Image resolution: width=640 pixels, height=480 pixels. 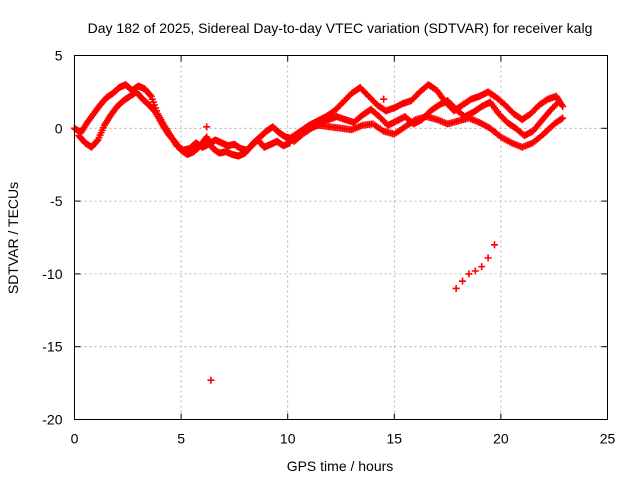 What do you see at coordinates (436, 132) in the screenshot?
I see `series-track-e` at bounding box center [436, 132].